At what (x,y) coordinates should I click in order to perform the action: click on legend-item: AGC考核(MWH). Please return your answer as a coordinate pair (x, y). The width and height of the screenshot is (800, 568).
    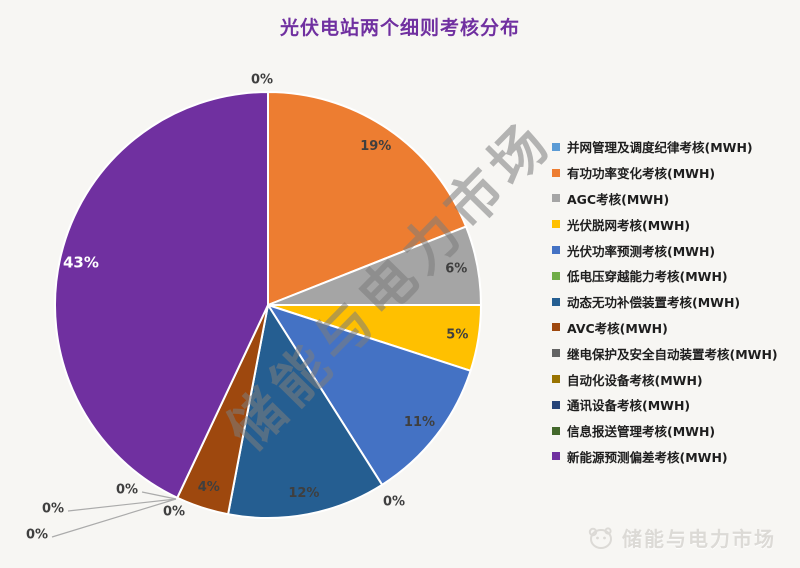
    Looking at the image, I should click on (665, 199).